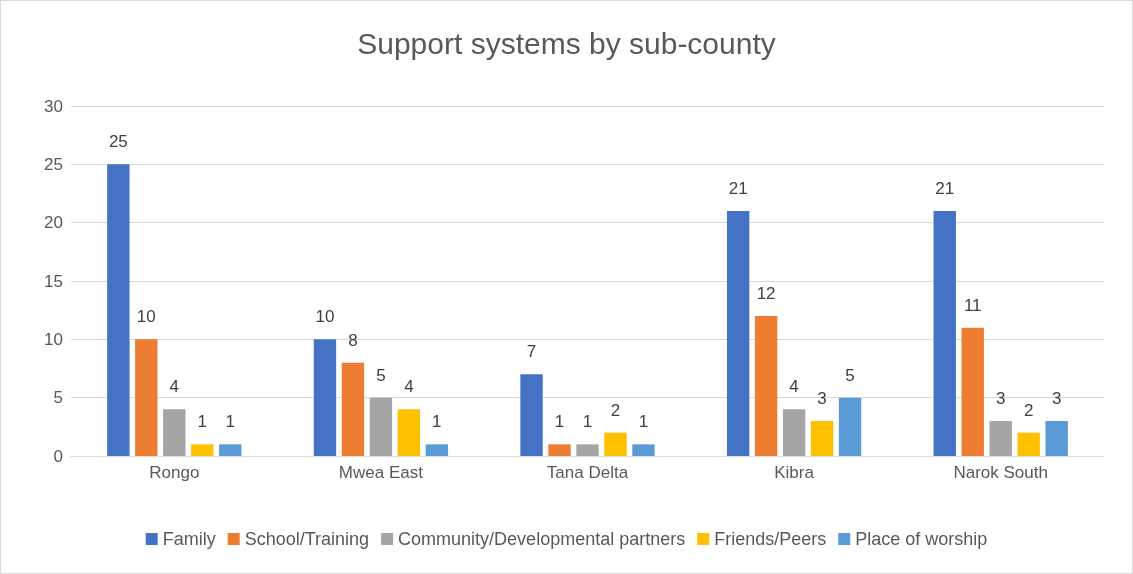  What do you see at coordinates (53, 106) in the screenshot?
I see `y-tick-label: 30` at bounding box center [53, 106].